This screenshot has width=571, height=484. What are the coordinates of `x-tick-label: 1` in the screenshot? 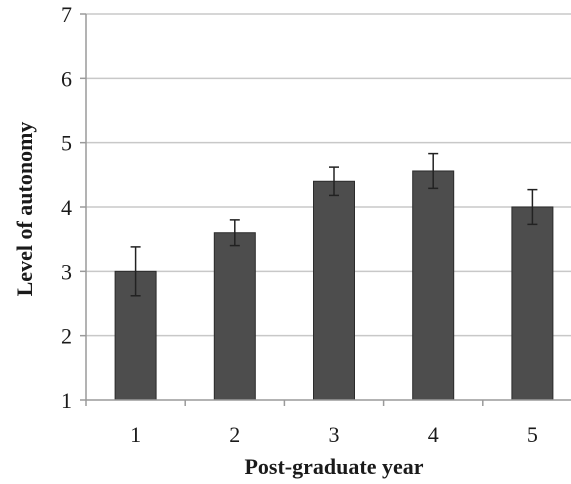 It's located at (135, 434).